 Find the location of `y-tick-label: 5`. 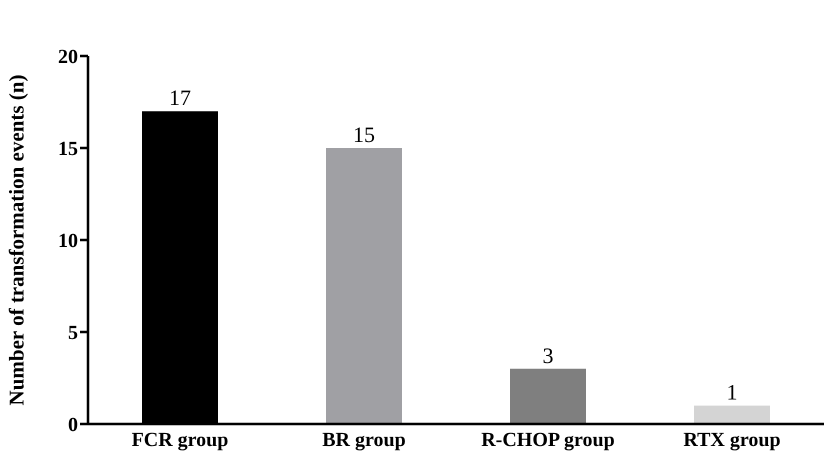

y-tick-label: 5 is located at coordinates (73, 333).